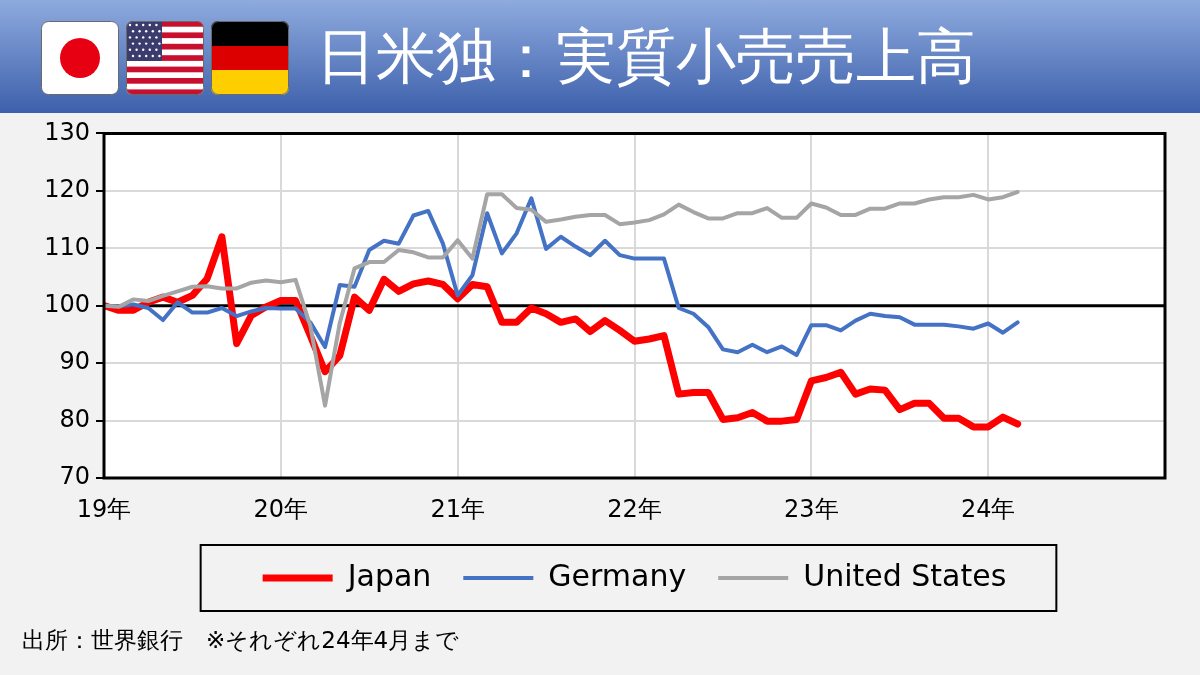 This screenshot has height=675, width=1200. What do you see at coordinates (67, 131) in the screenshot?
I see `y-tick-label: 130` at bounding box center [67, 131].